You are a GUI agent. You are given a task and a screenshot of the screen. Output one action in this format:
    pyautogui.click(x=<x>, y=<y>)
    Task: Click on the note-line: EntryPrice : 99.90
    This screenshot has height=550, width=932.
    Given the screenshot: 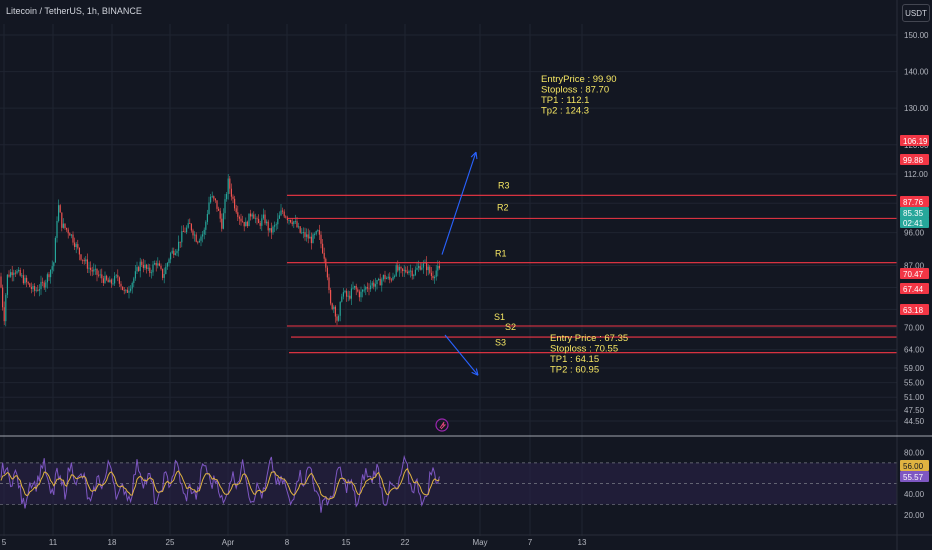 What is the action you would take?
    pyautogui.click(x=579, y=79)
    